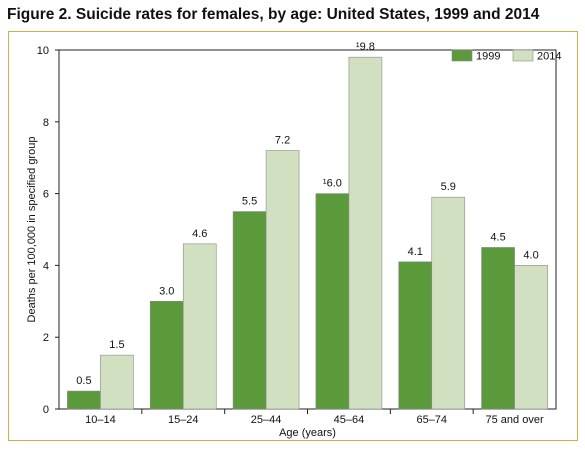  What do you see at coordinates (199, 234) in the screenshot?
I see `bar-value-label: 4.6` at bounding box center [199, 234].